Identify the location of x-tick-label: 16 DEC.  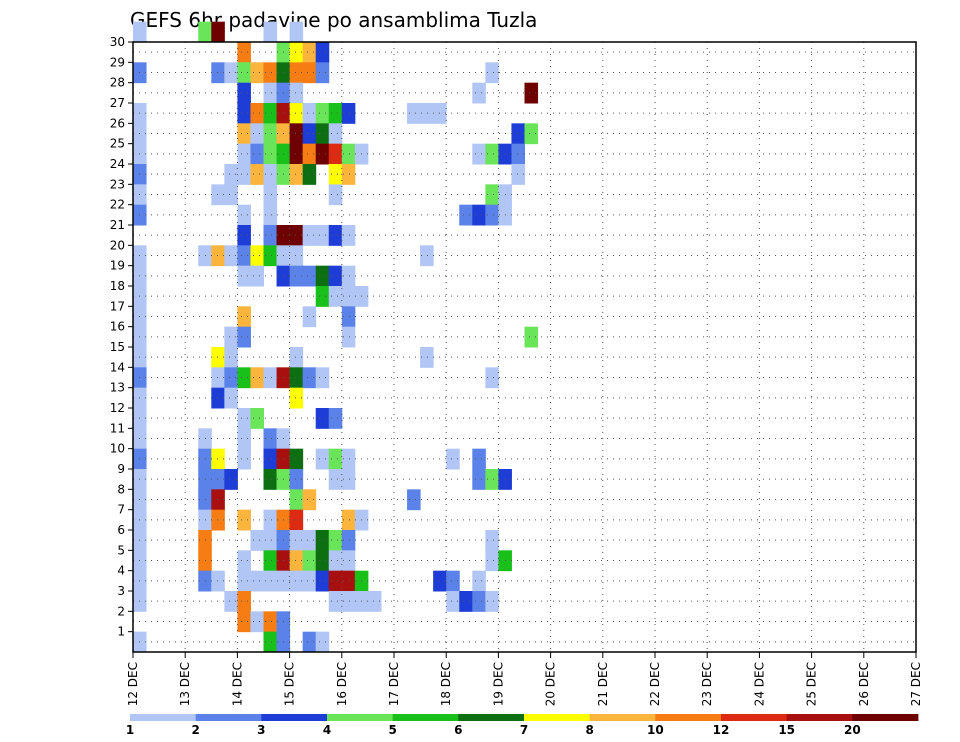
(342, 684).